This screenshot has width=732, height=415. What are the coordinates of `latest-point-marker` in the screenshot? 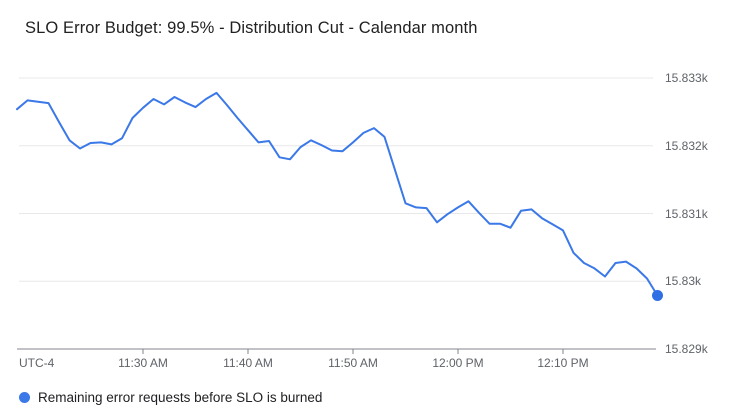 It's located at (657, 295).